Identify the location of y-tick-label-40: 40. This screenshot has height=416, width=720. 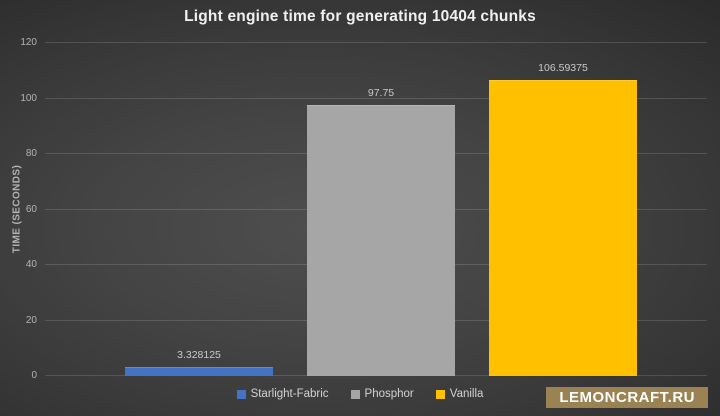
(31, 264).